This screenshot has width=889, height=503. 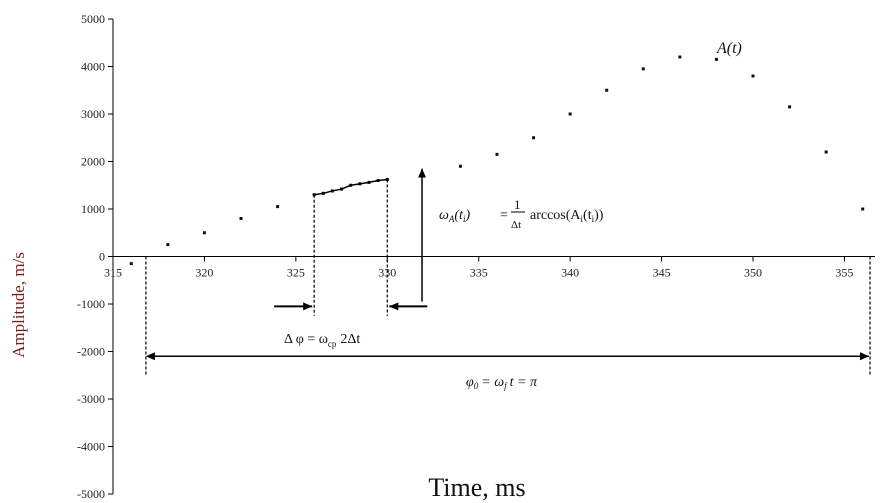 What do you see at coordinates (93, 209) in the screenshot?
I see `y-tick-label: 1000` at bounding box center [93, 209].